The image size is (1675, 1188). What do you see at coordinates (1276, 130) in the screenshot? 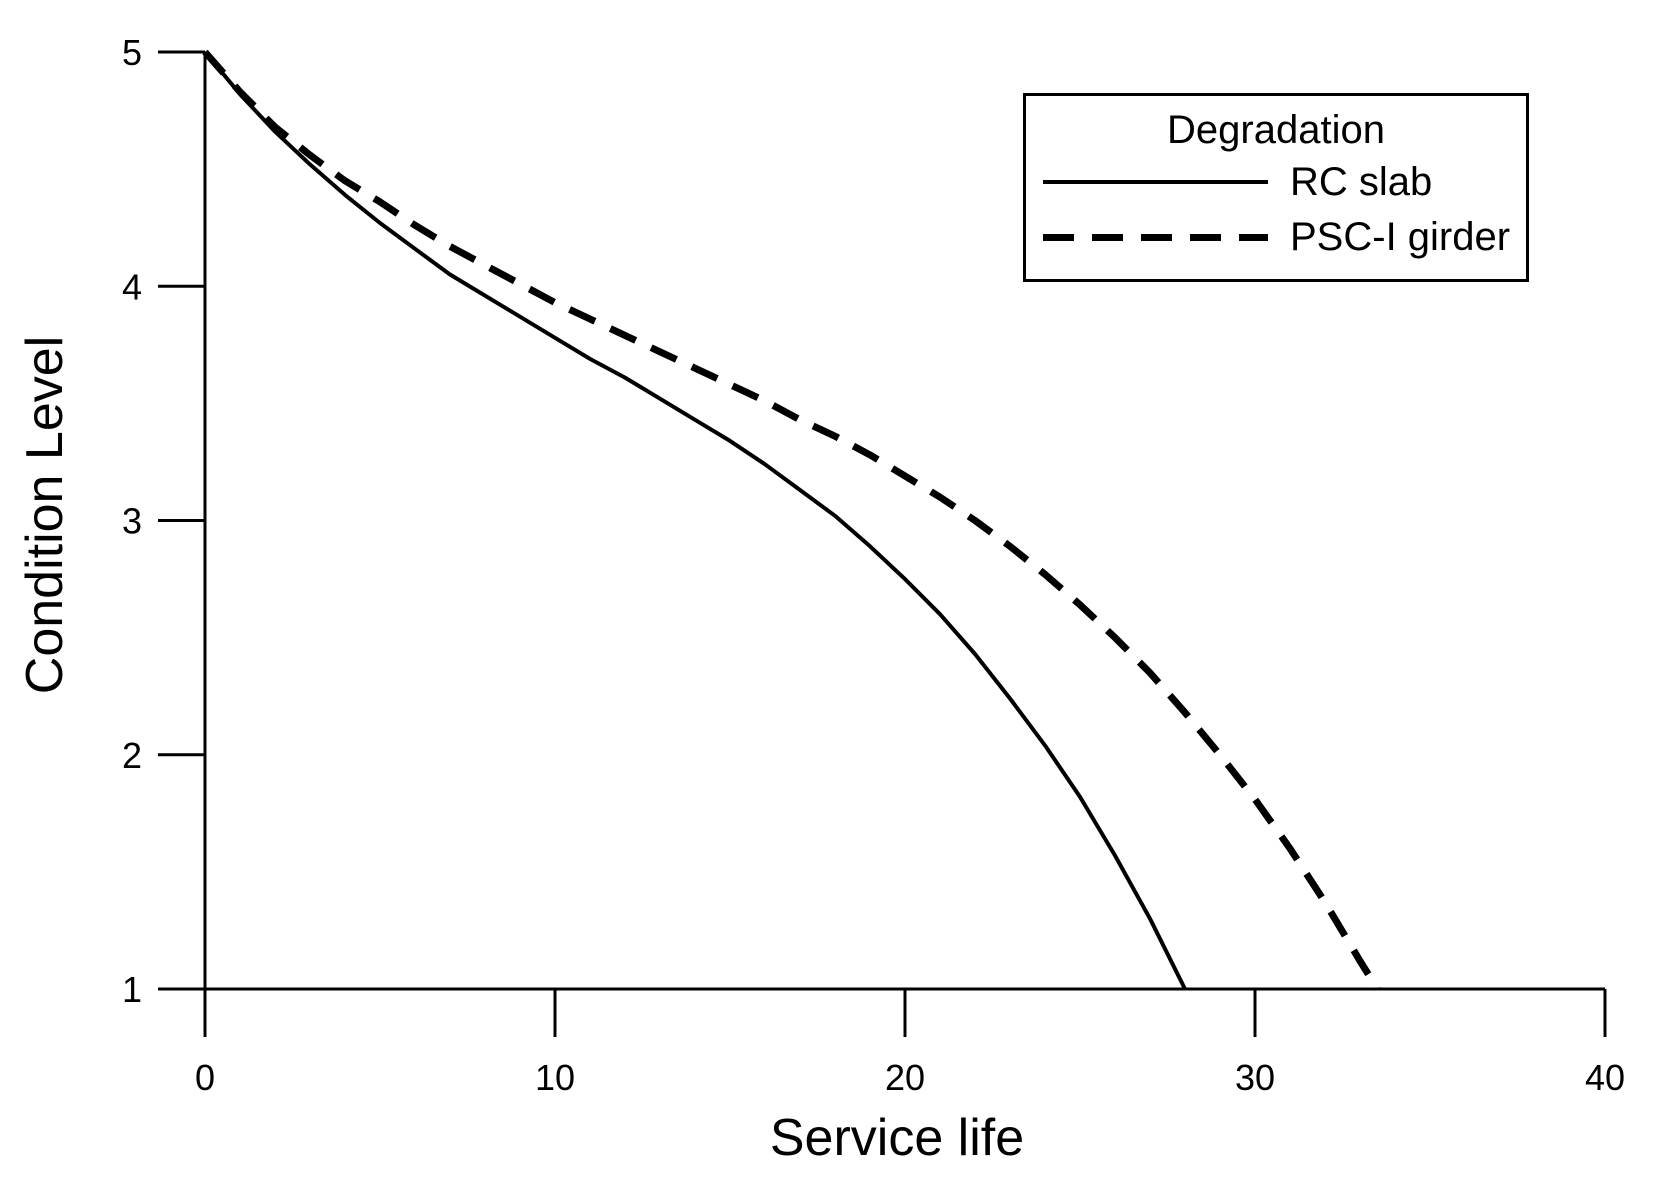
I see `legend-title: Degradation` at bounding box center [1276, 130].